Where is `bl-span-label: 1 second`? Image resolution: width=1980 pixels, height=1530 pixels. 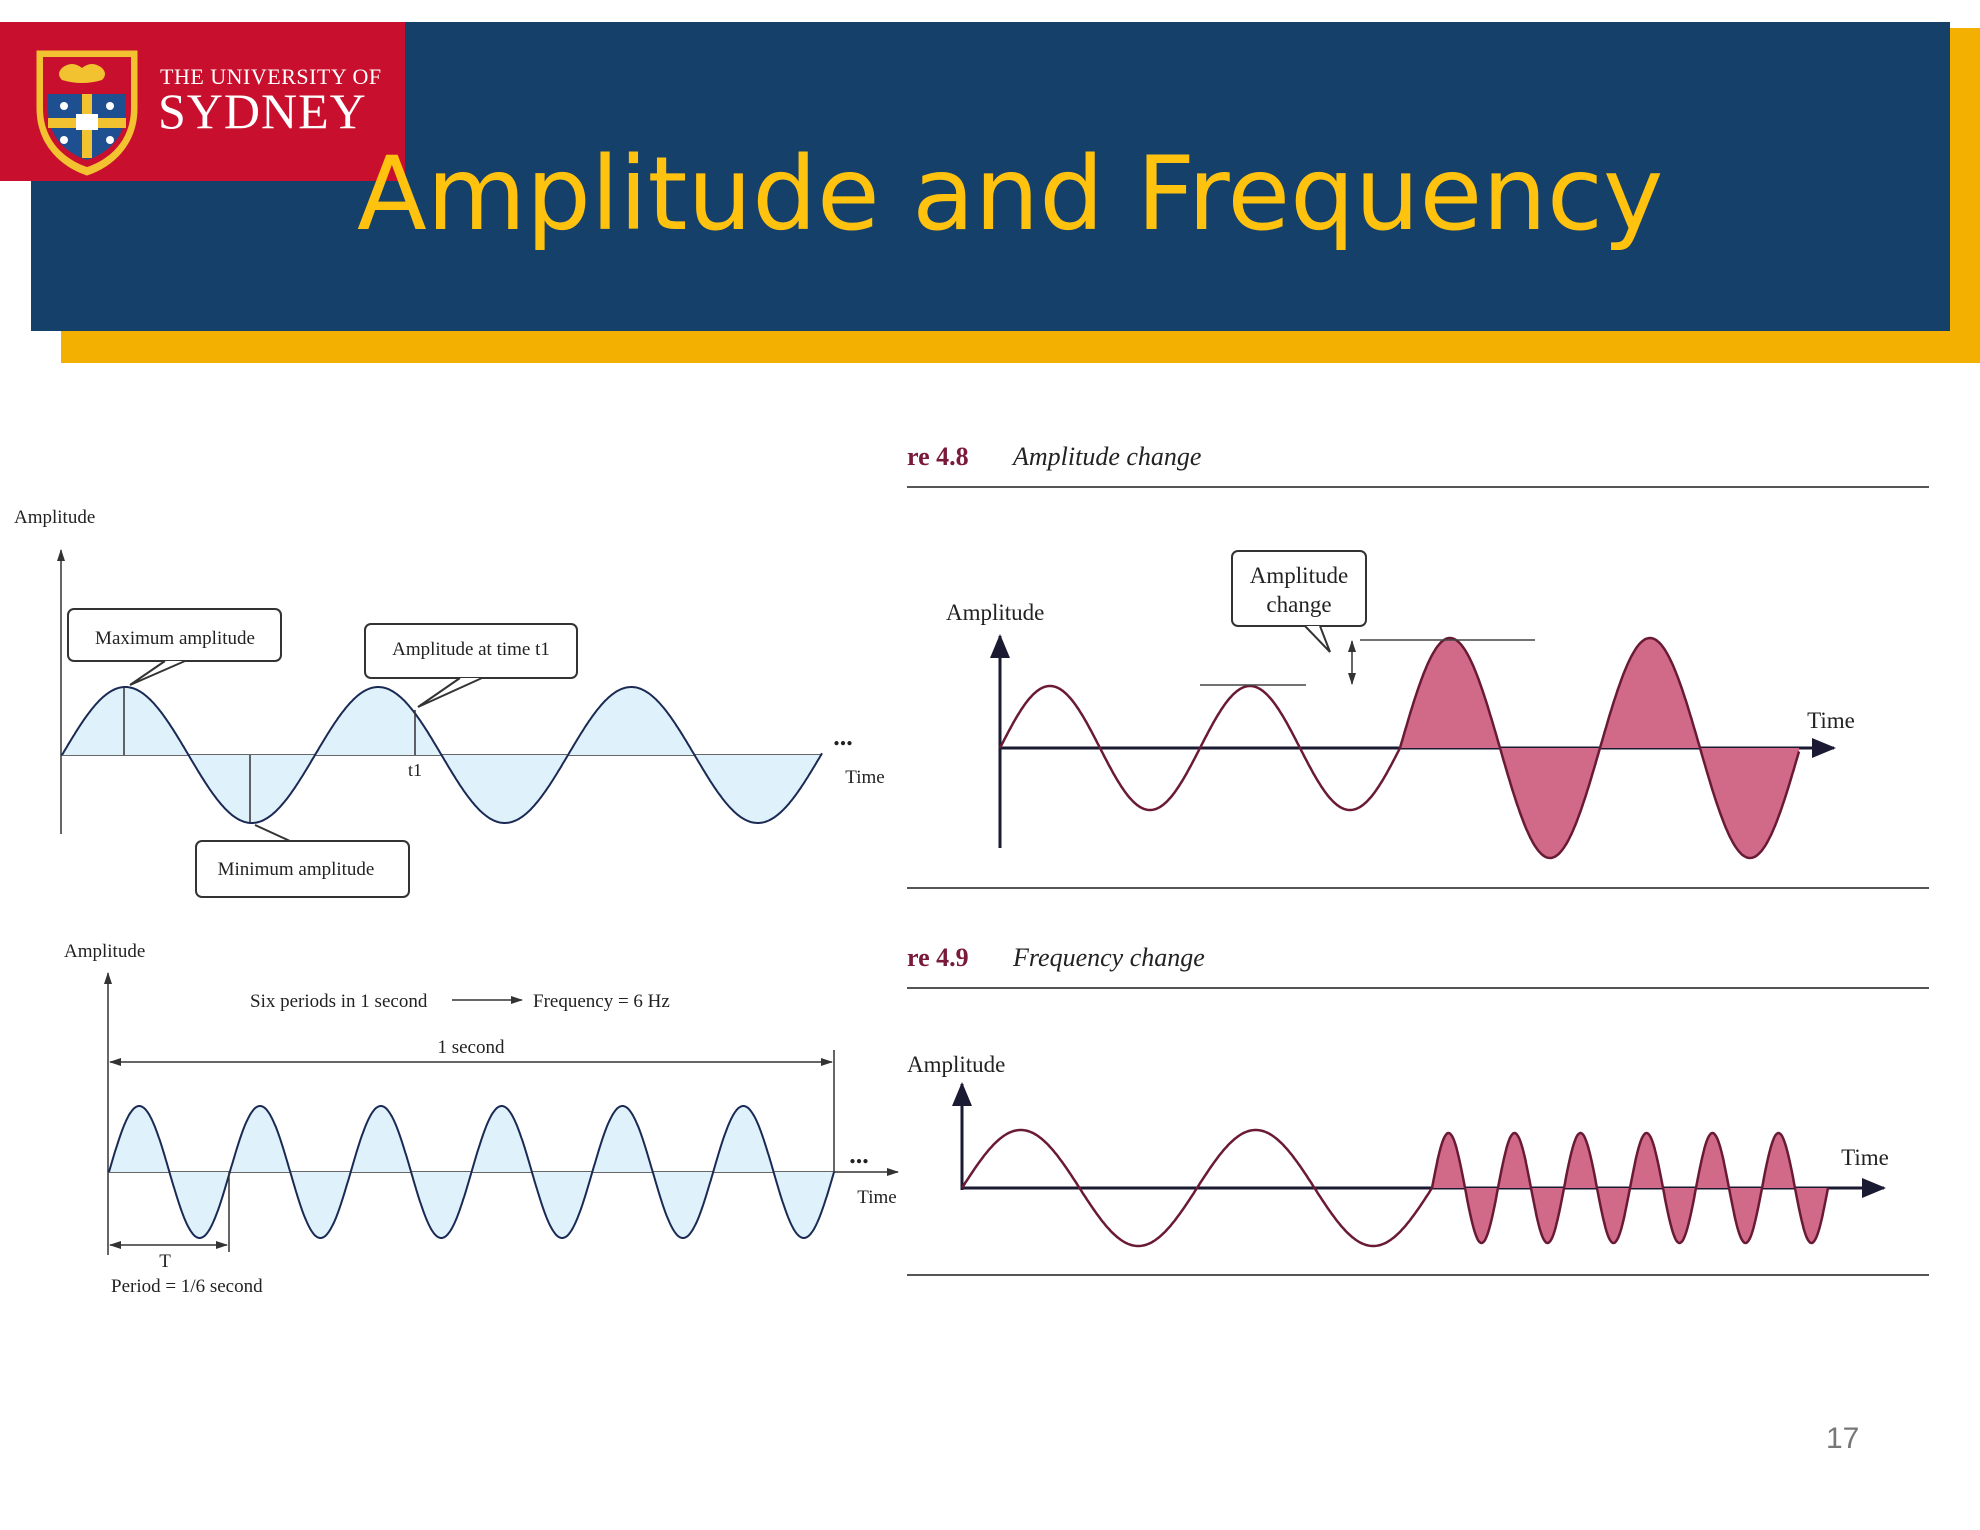 bl-span-label: 1 second is located at coordinates (471, 1047).